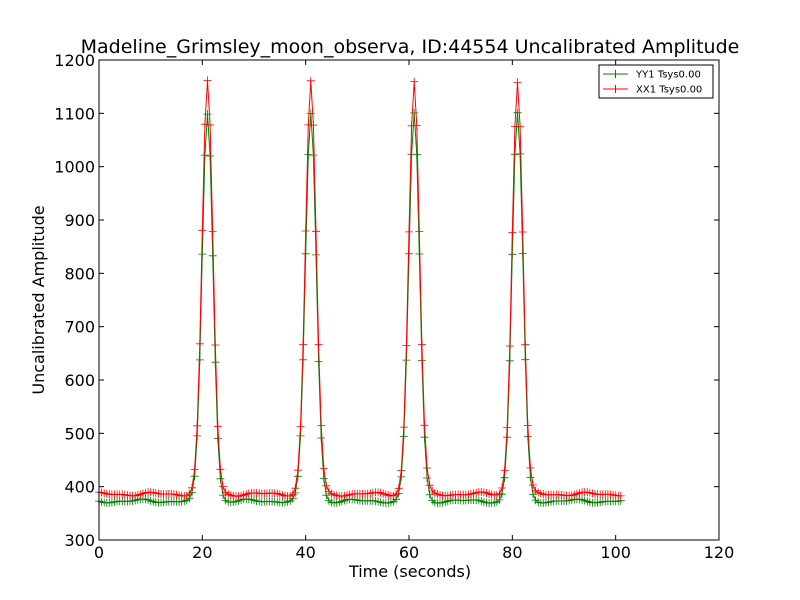  What do you see at coordinates (74, 113) in the screenshot?
I see `y-tick-label: 1100` at bounding box center [74, 113].